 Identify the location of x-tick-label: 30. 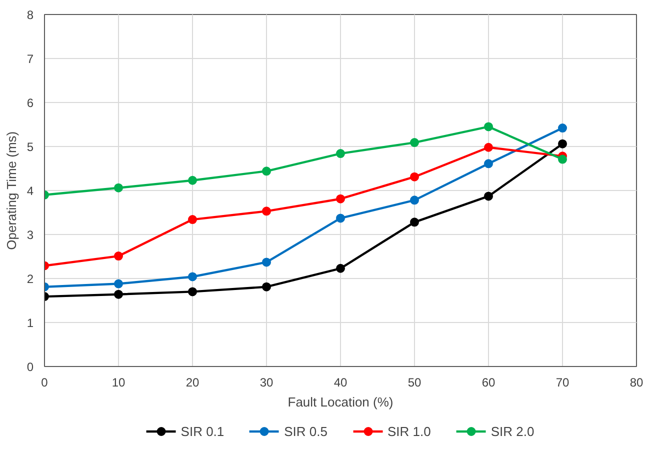
(267, 383).